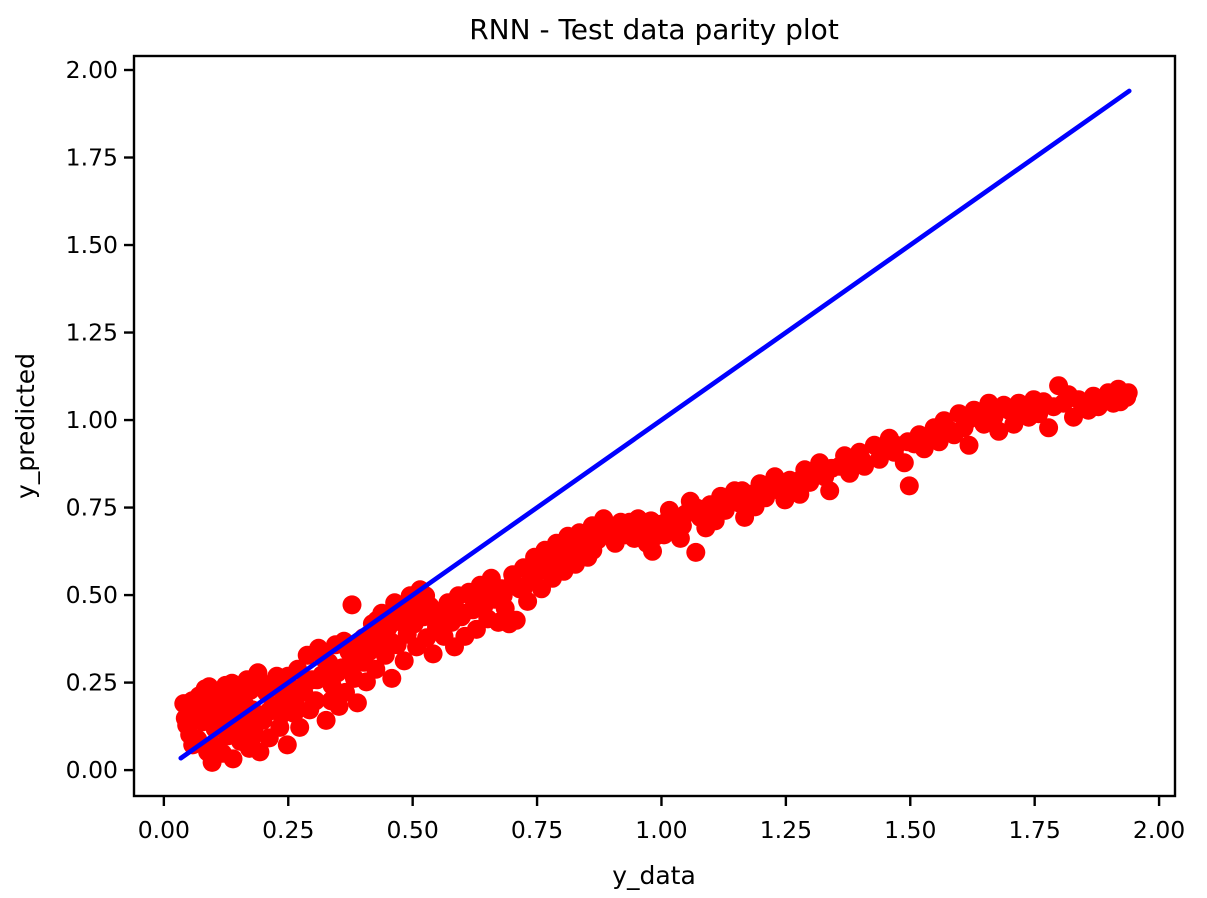 This screenshot has width=1207, height=898. I want to click on x-tick-label: 0.50, so click(412, 830).